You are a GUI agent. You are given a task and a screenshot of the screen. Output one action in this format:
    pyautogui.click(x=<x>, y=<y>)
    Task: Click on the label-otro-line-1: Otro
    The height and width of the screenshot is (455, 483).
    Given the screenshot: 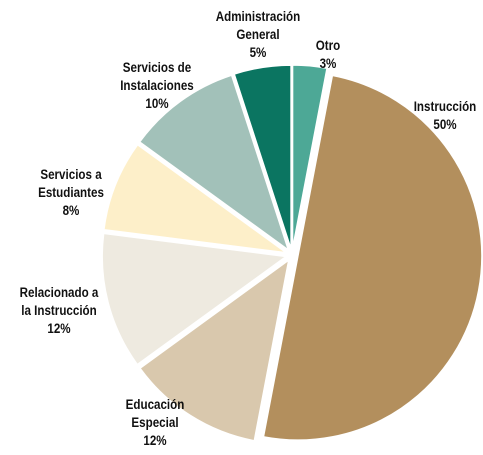 What is the action you would take?
    pyautogui.click(x=328, y=45)
    